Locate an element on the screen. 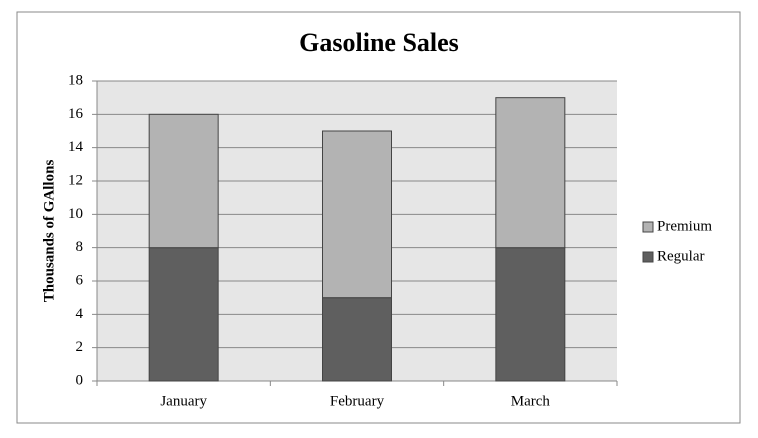  y-tick-label: 0 is located at coordinates (80, 380).